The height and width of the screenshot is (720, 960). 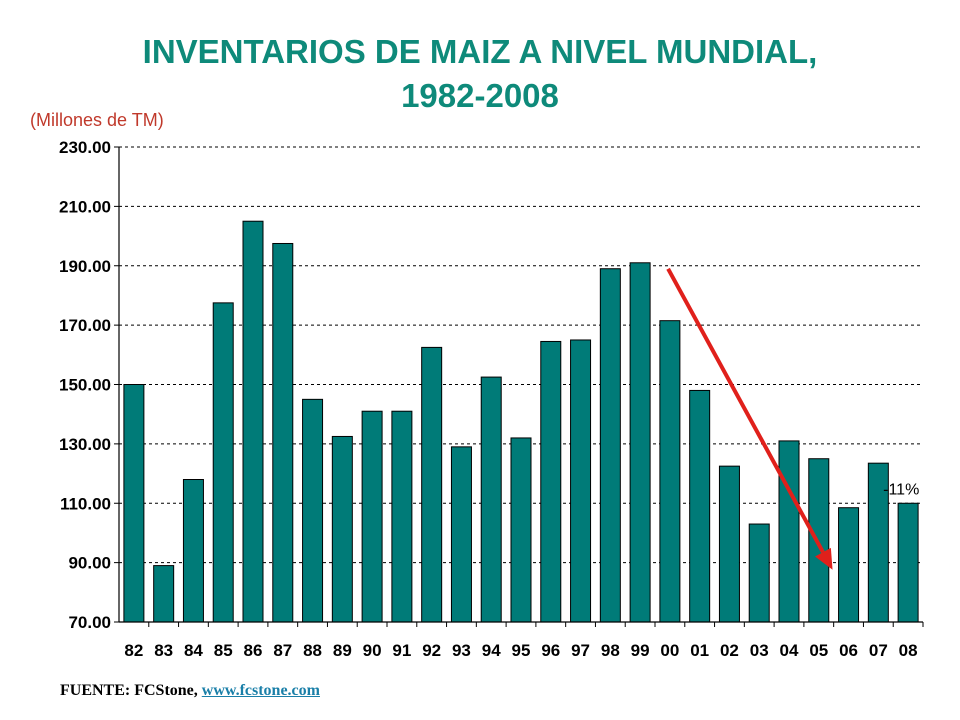 I want to click on x-tick-label: 94, so click(x=491, y=650).